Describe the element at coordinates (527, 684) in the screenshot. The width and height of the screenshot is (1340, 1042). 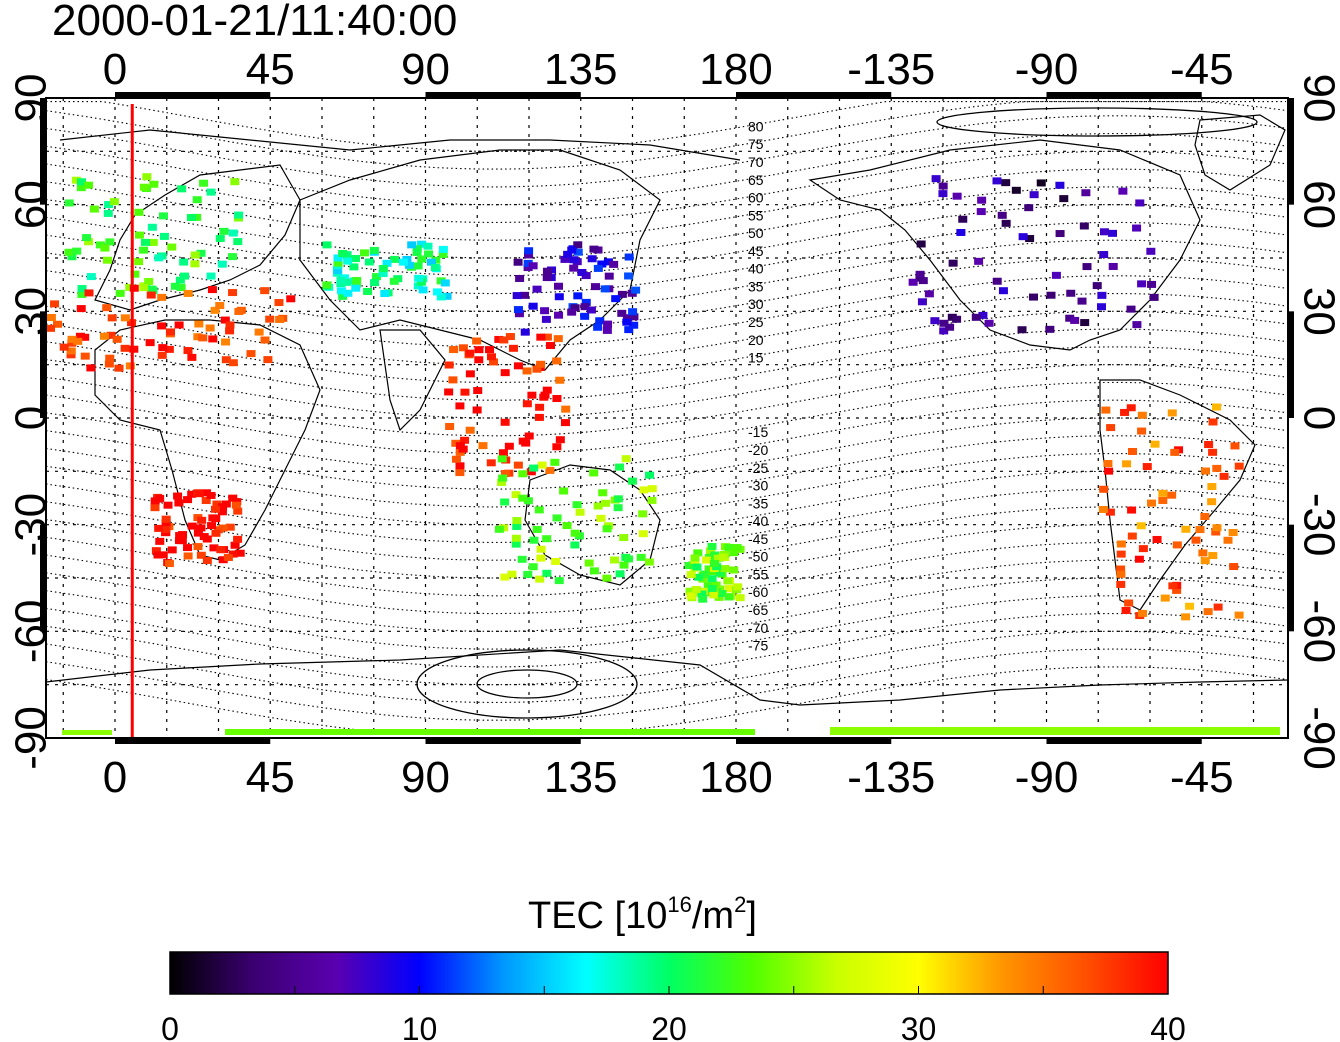
I see `south-pole-contour-outer` at that location.